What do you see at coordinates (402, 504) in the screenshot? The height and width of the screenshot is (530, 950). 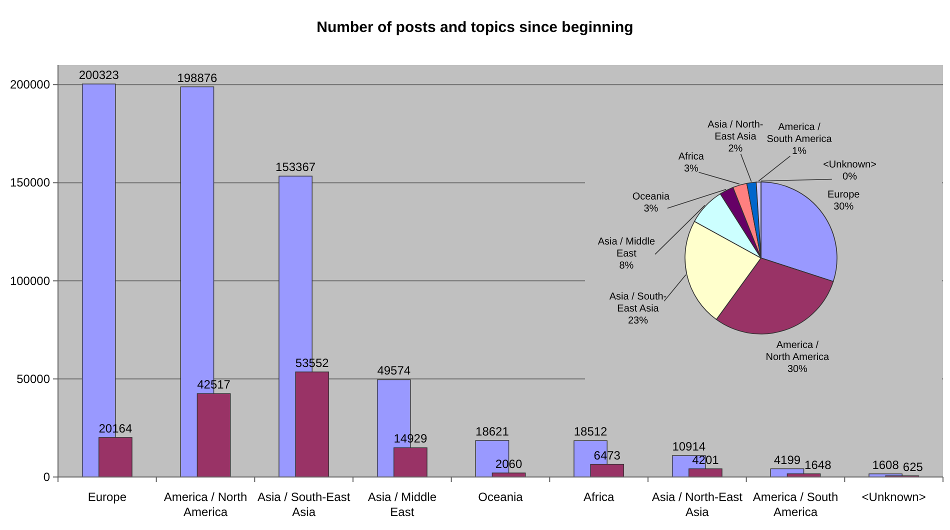 I see `x-tick-label: Asia / Middle East` at bounding box center [402, 504].